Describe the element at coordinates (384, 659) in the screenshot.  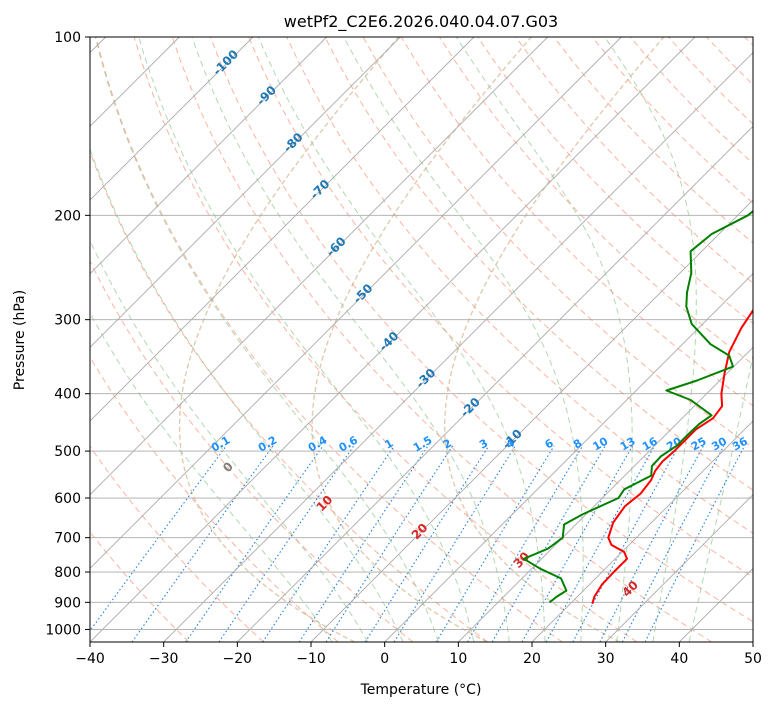
I see `x-tick-label: 0` at that location.